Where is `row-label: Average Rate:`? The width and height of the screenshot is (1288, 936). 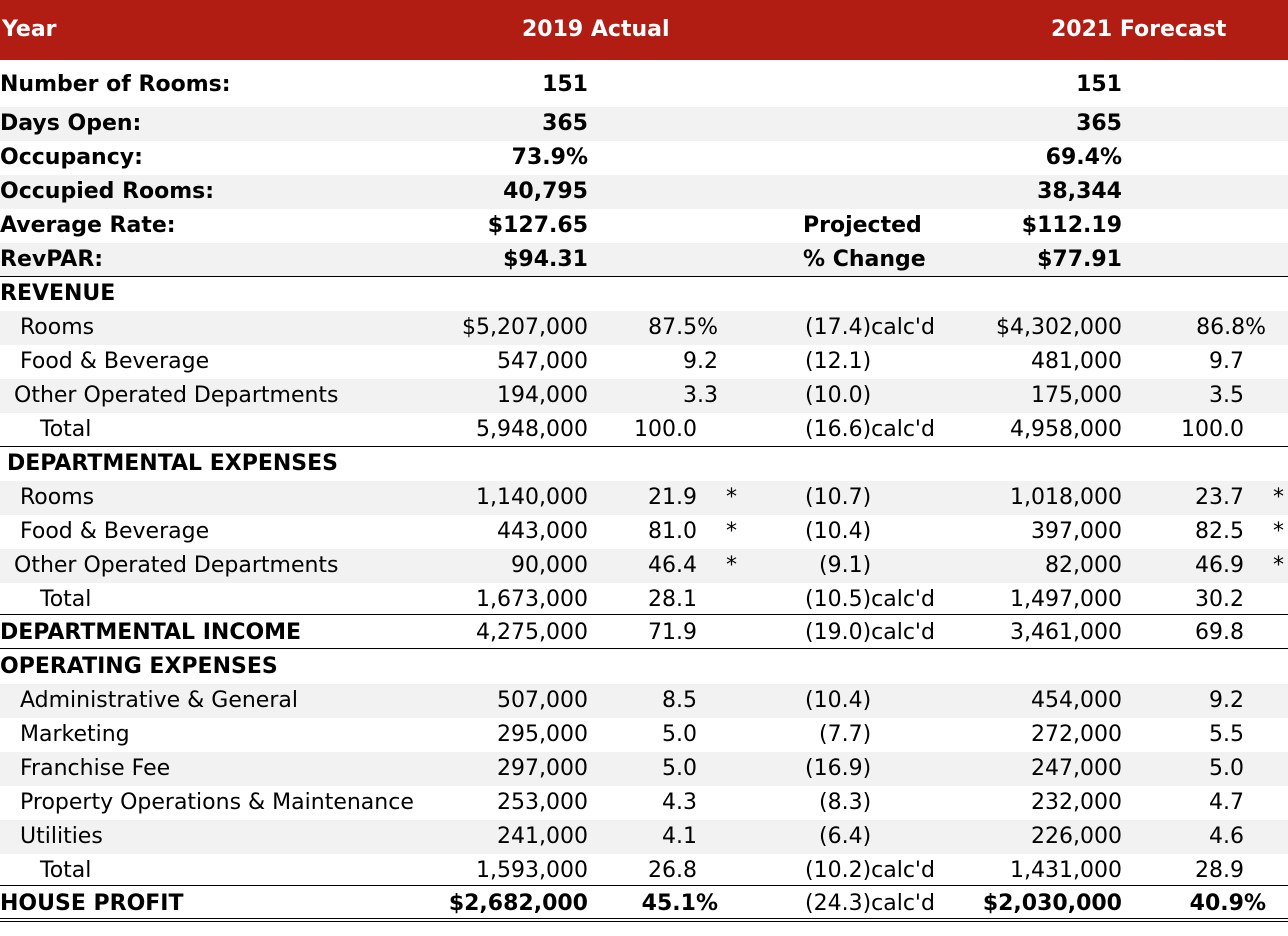 row-label: Average Rate: is located at coordinates (88, 225).